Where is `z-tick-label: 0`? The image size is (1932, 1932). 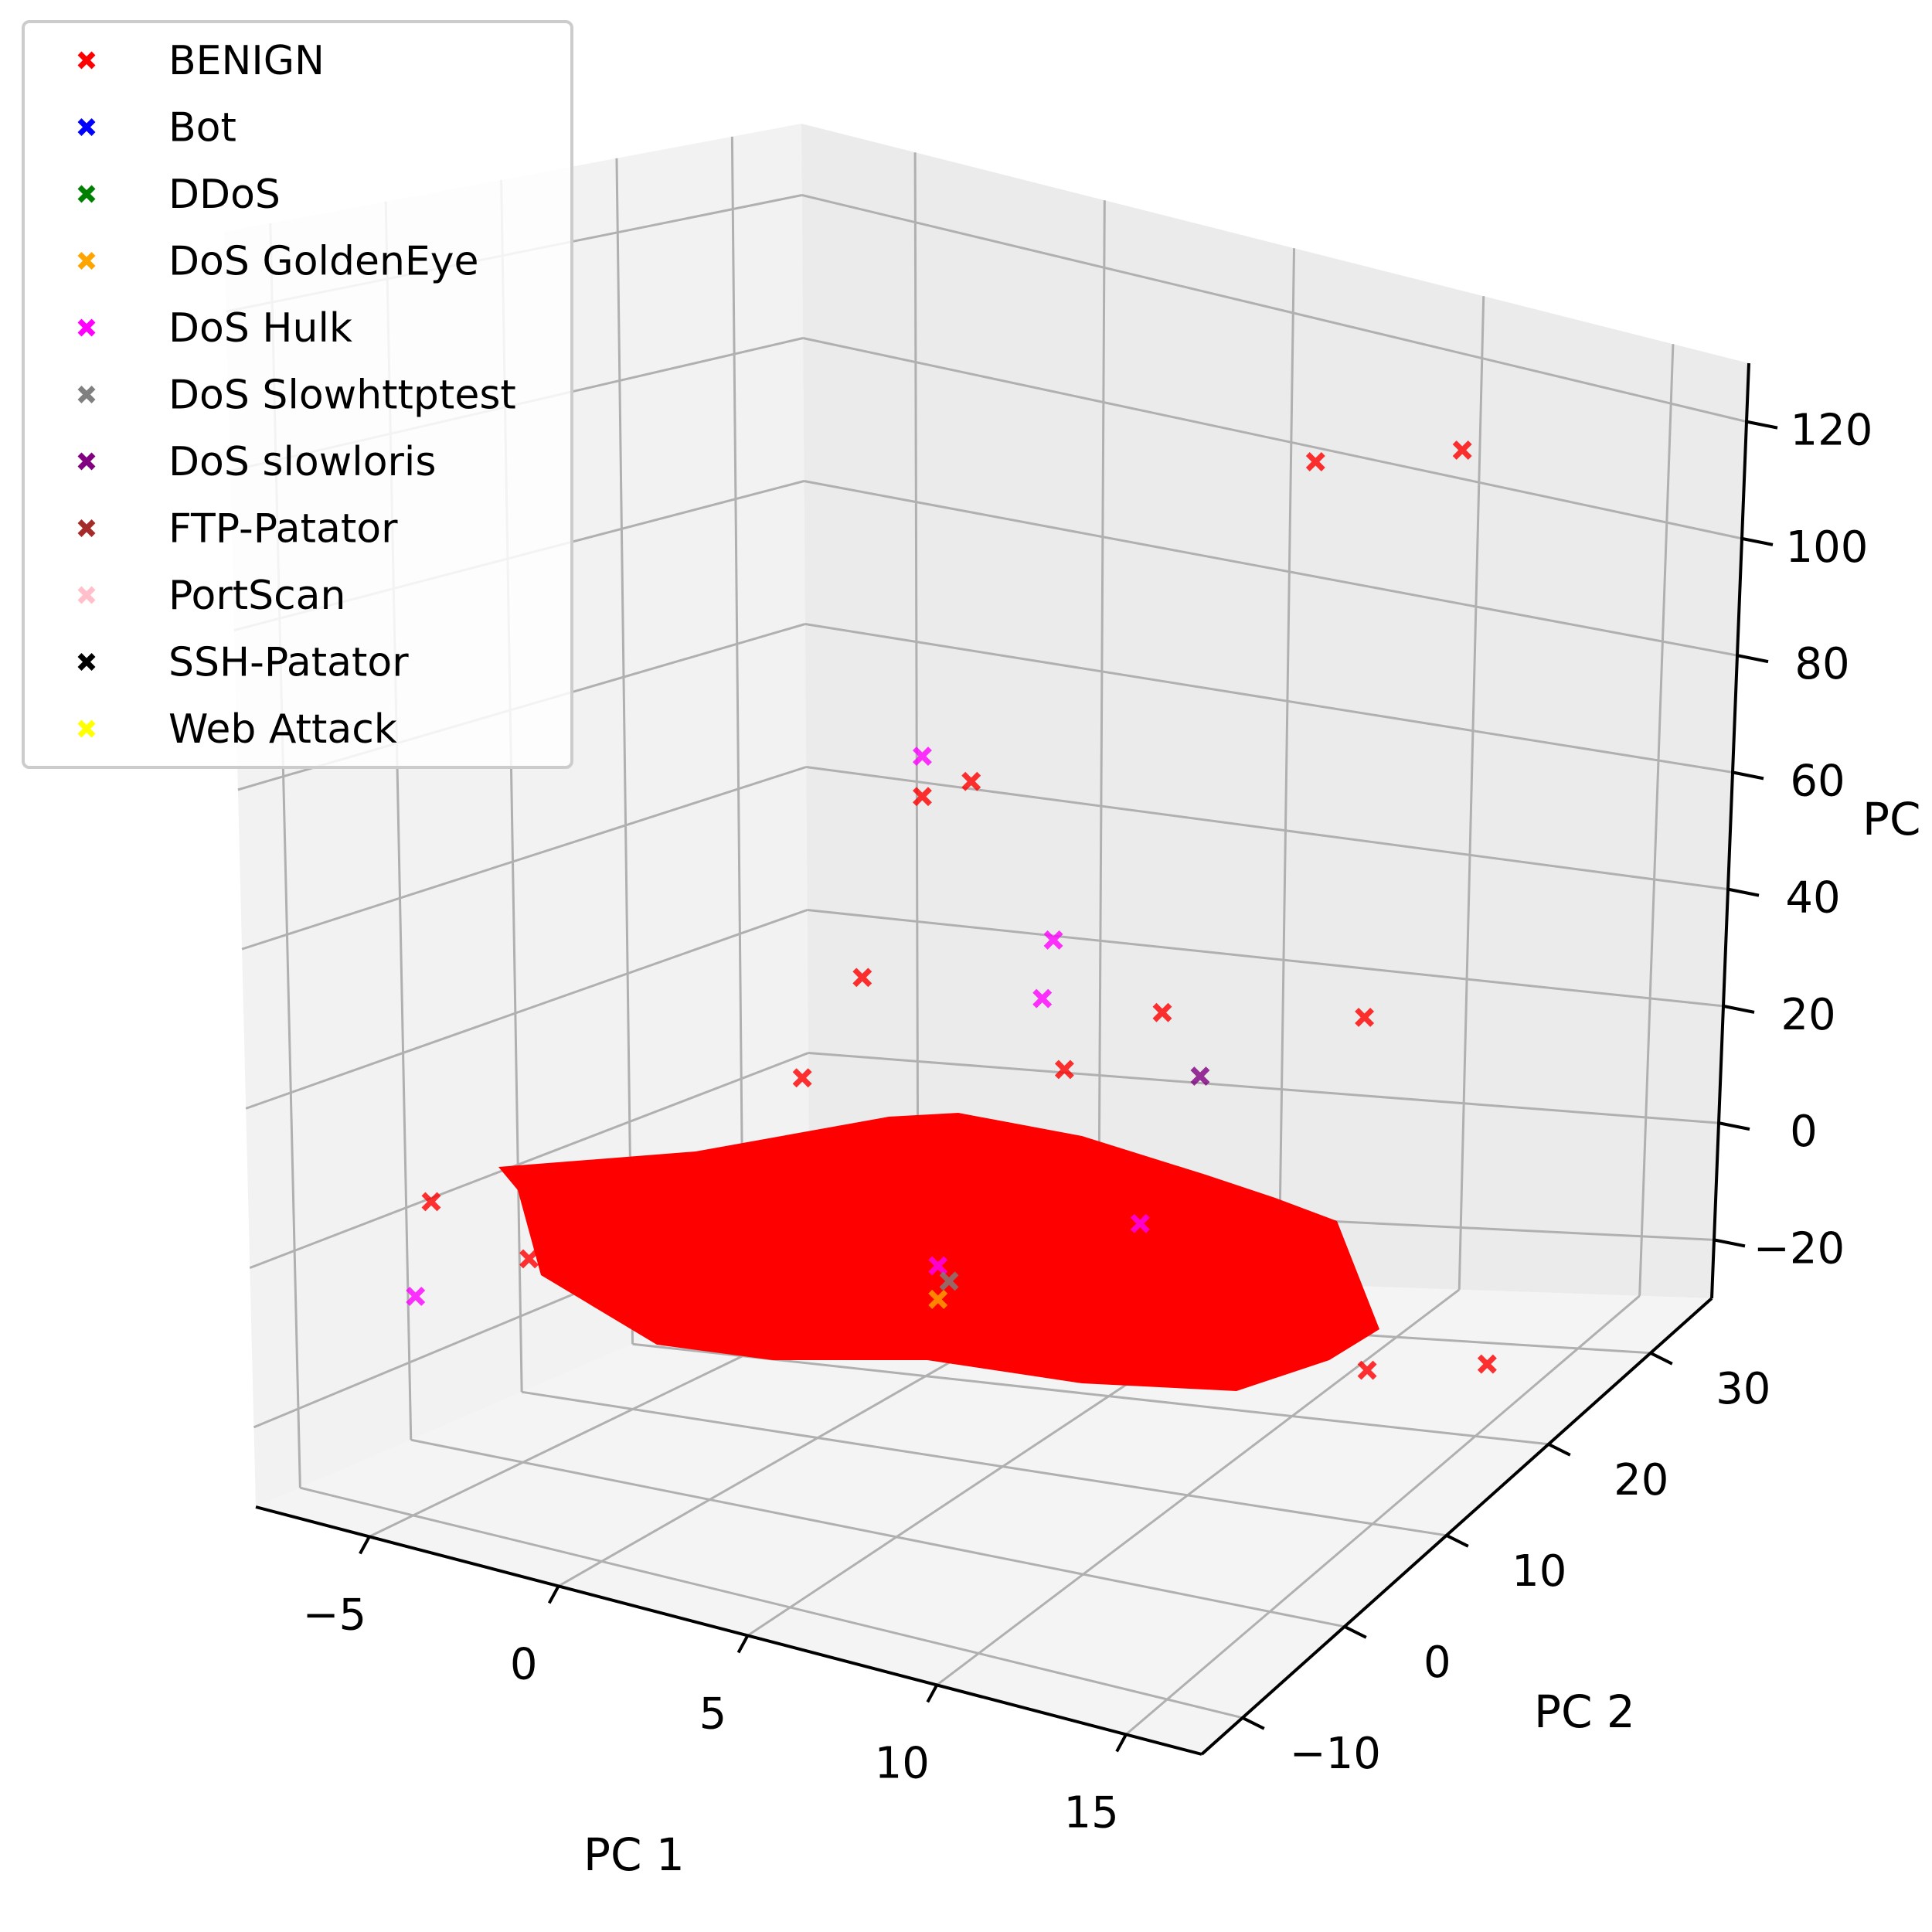 z-tick-label: 0 is located at coordinates (1804, 1132).